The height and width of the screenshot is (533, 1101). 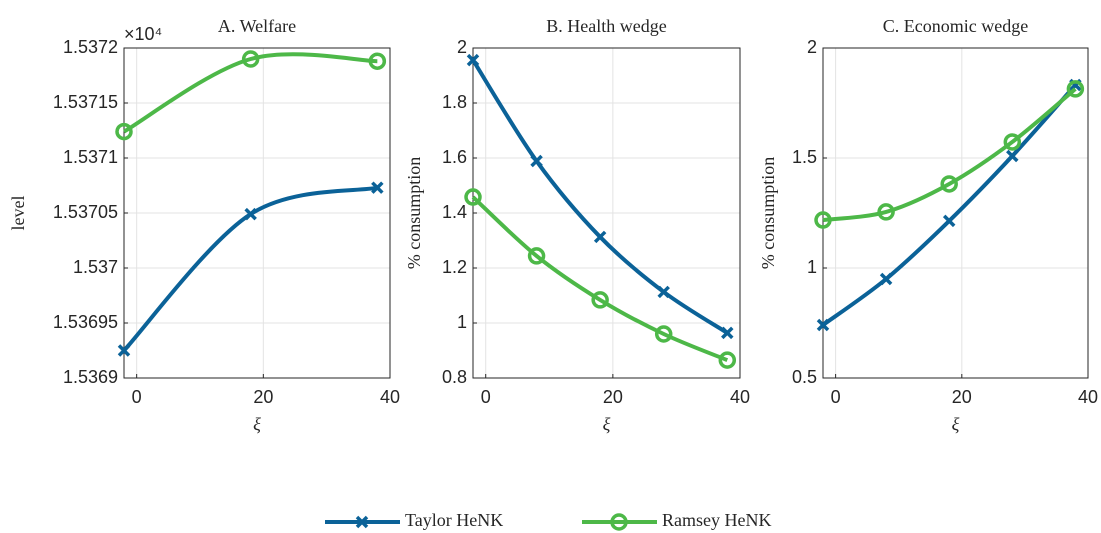 What do you see at coordinates (90, 377) in the screenshot?
I see `y-tick-label: 1.5369` at bounding box center [90, 377].